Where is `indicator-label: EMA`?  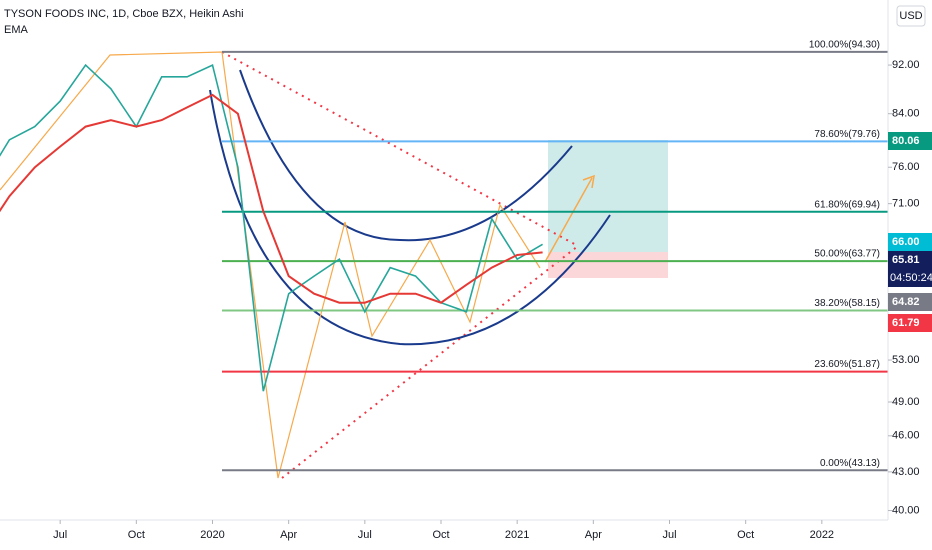 indicator-label: EMA is located at coordinates (16, 30).